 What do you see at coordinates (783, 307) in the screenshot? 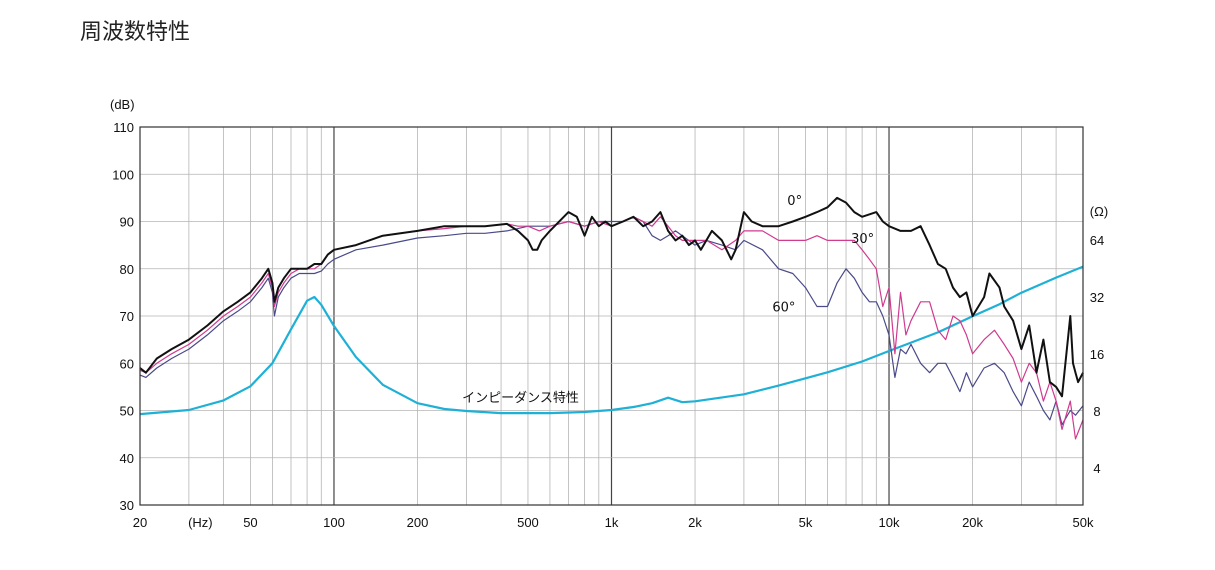
I see `annotation-label: 60°` at bounding box center [783, 307].